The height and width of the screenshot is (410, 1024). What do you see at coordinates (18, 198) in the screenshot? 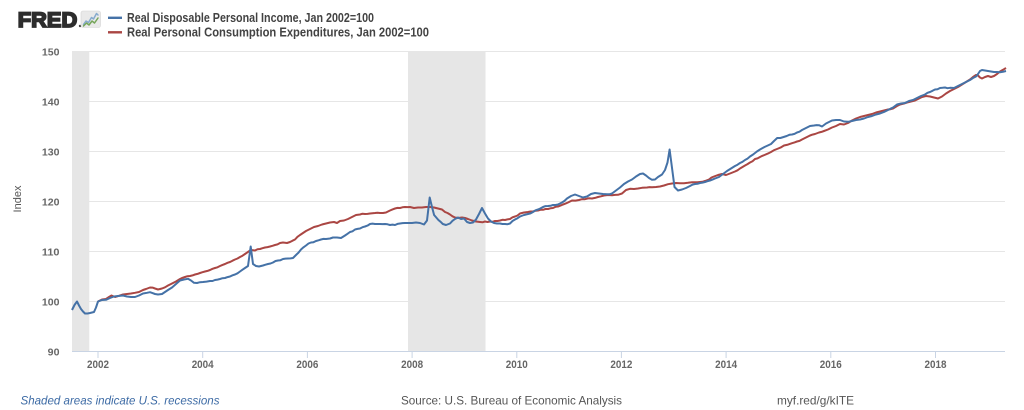
I see `svg-text: Index` at bounding box center [18, 198].